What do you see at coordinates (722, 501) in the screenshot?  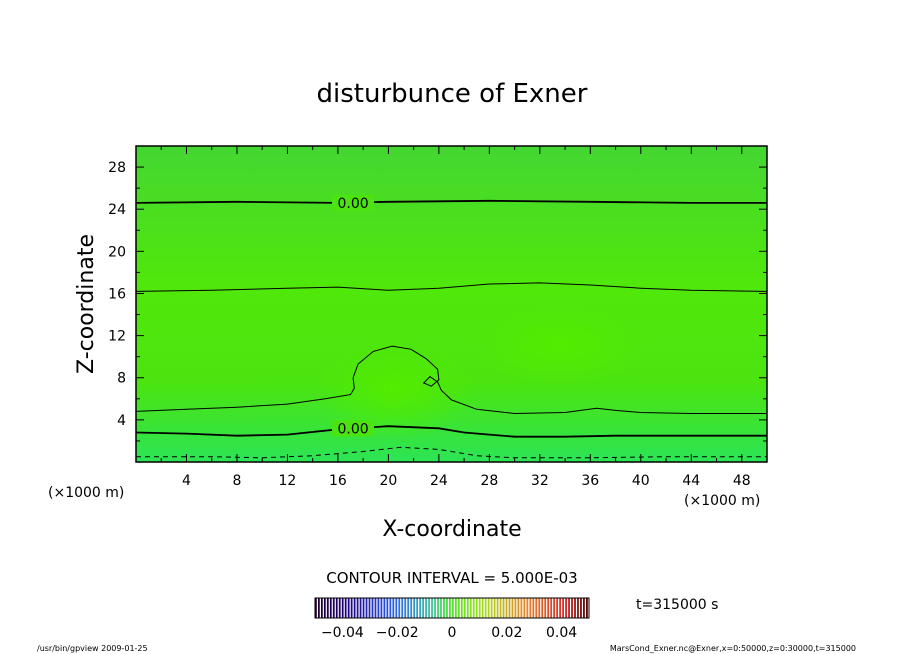 I see `x-unit-right: (×1000 m)` at bounding box center [722, 501].